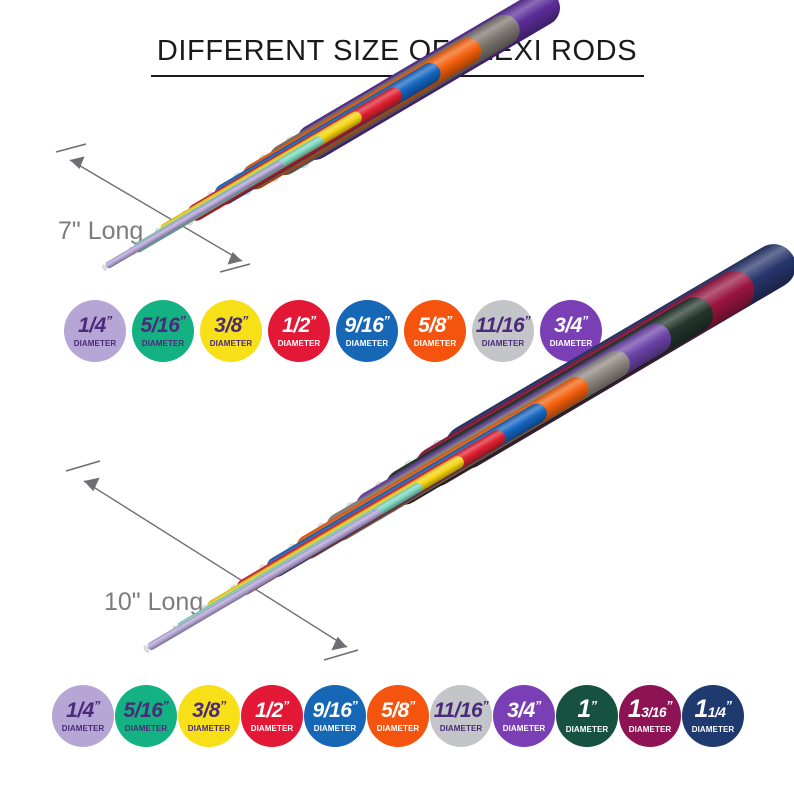 This screenshot has width=794, height=794. I want to click on size-badge-10in-1-1-4: 11/4” DIAMETER, so click(713, 716).